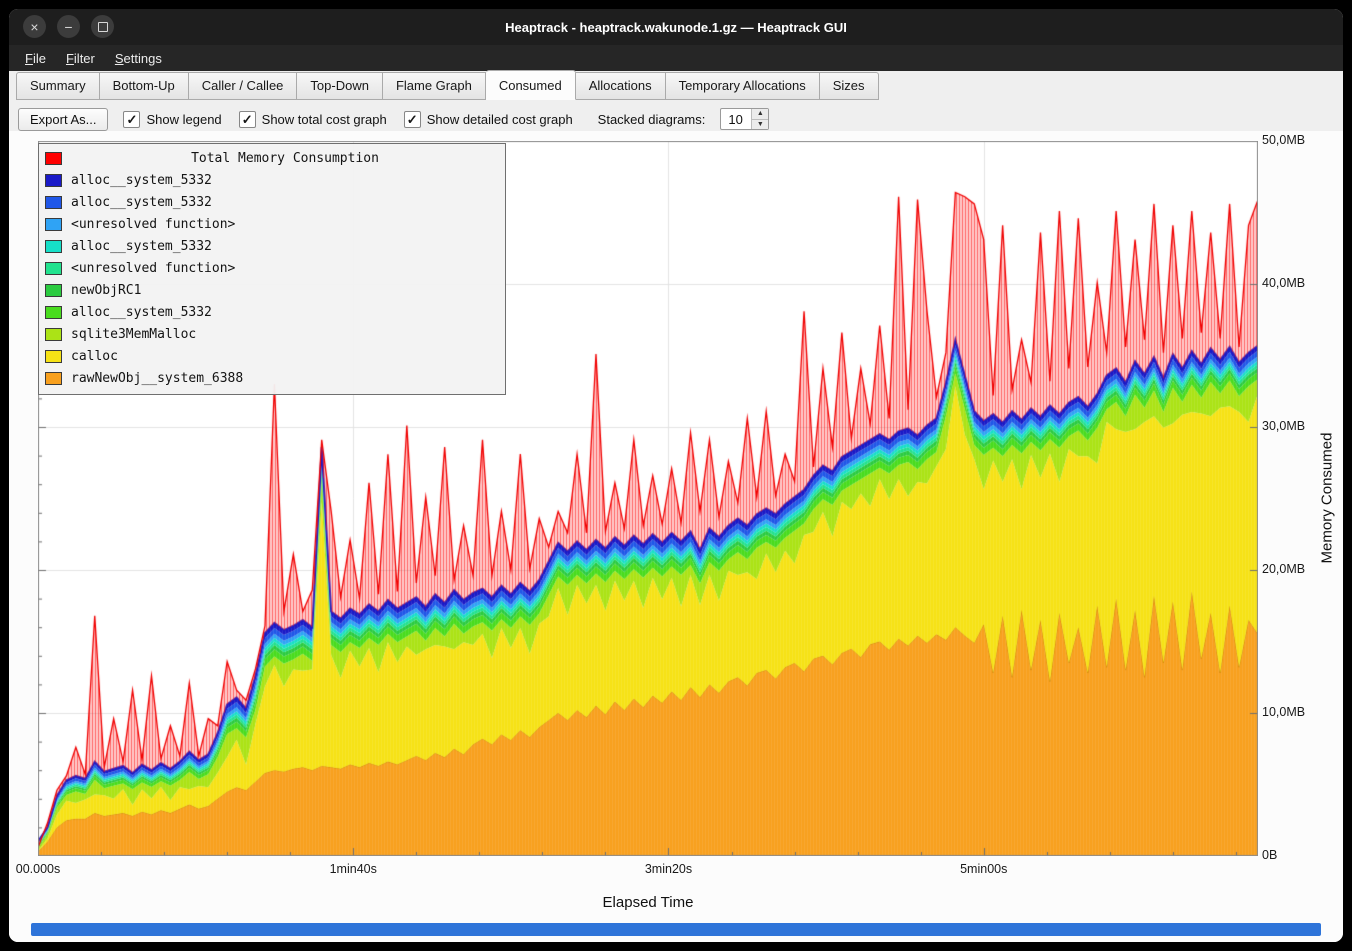 The height and width of the screenshot is (951, 1352). What do you see at coordinates (324, 119) in the screenshot?
I see `checkbox-label: Show total cost graph` at bounding box center [324, 119].